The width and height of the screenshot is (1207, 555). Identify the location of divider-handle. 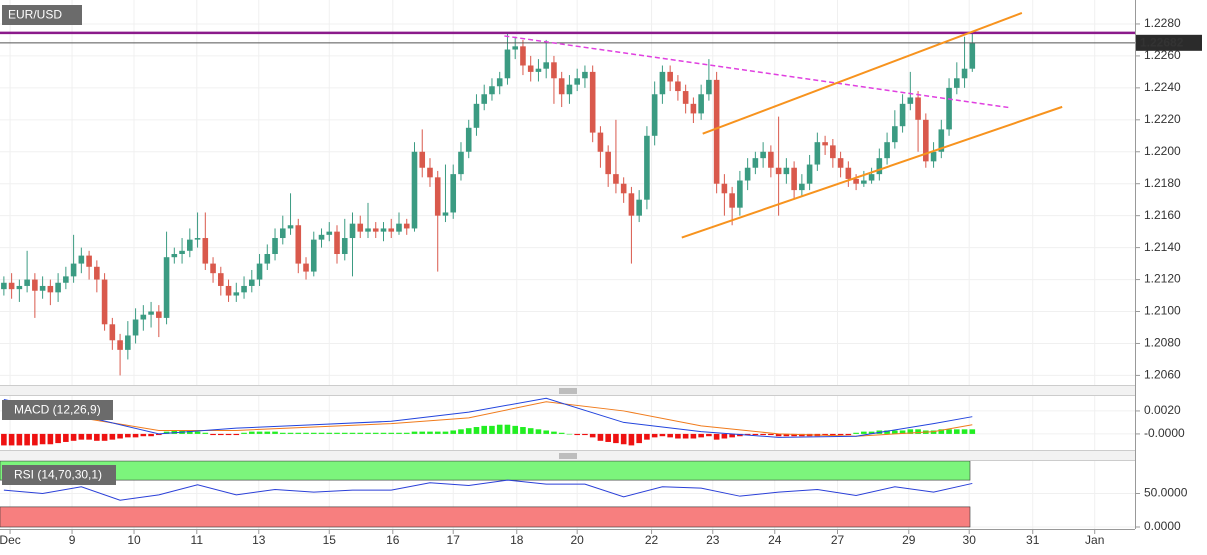
(568, 423).